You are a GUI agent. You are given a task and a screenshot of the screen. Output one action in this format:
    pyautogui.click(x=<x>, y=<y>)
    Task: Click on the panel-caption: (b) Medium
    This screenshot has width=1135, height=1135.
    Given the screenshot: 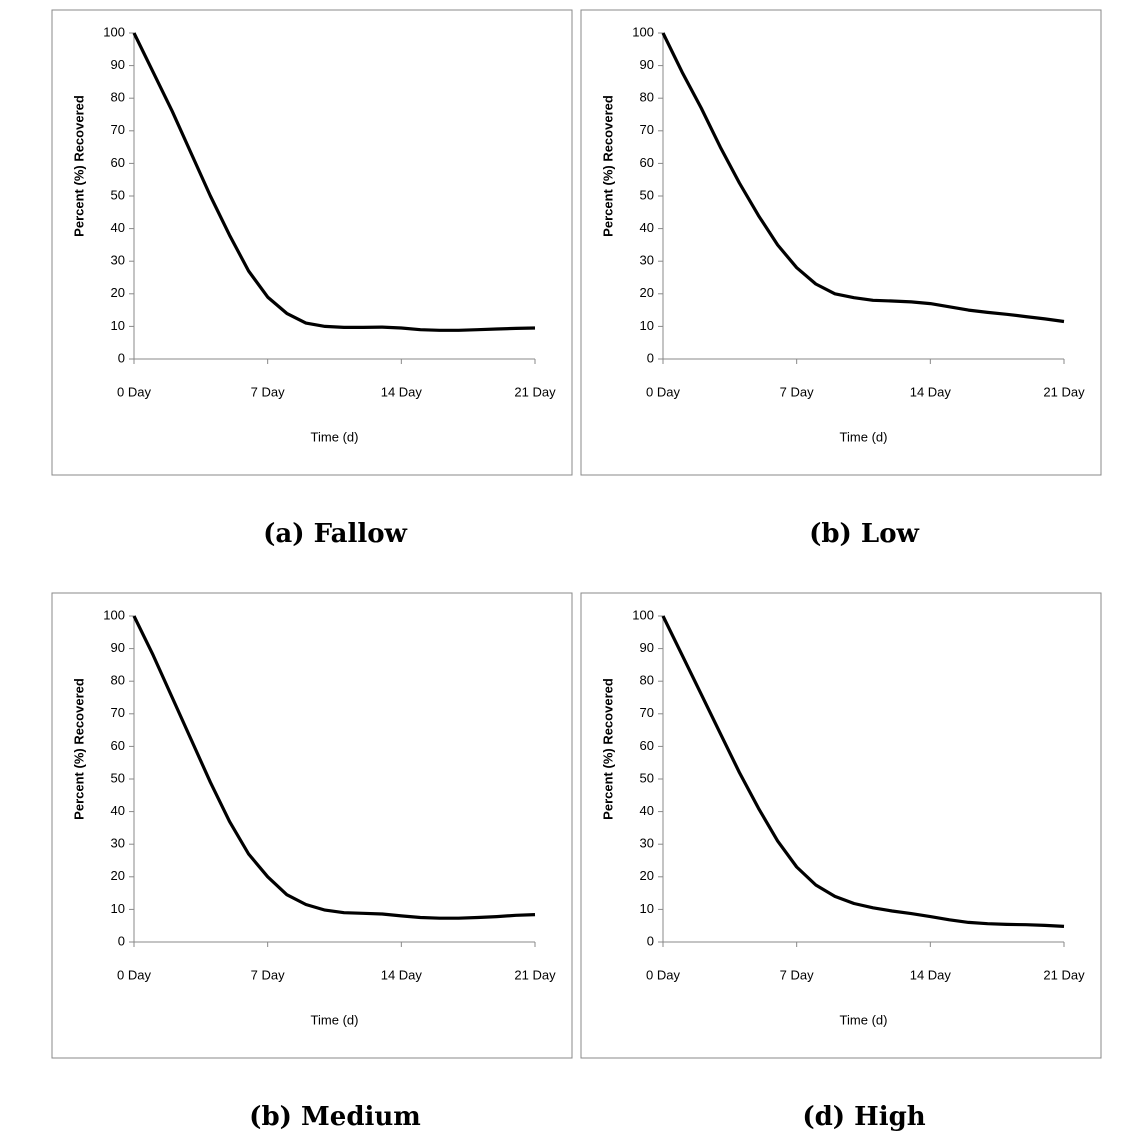 What is the action you would take?
    pyautogui.click(x=335, y=1117)
    